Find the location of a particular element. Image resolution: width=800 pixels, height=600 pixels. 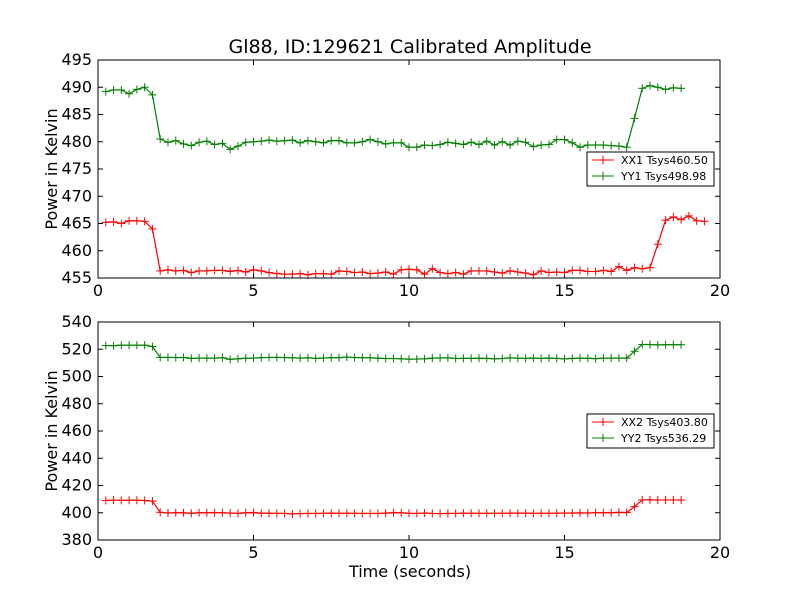

top-y-tick-label: 485 is located at coordinates (76, 114).